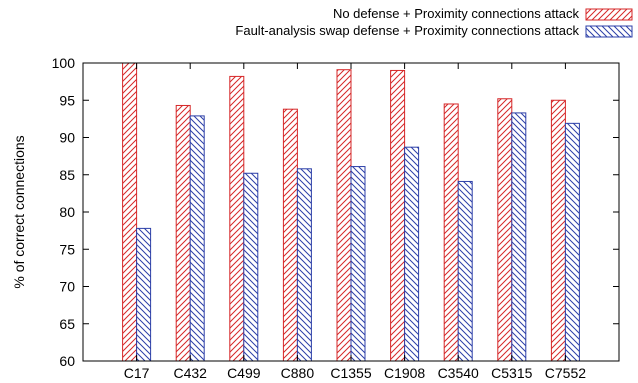  I want to click on y-tick-label-7: 95, so click(67, 100).